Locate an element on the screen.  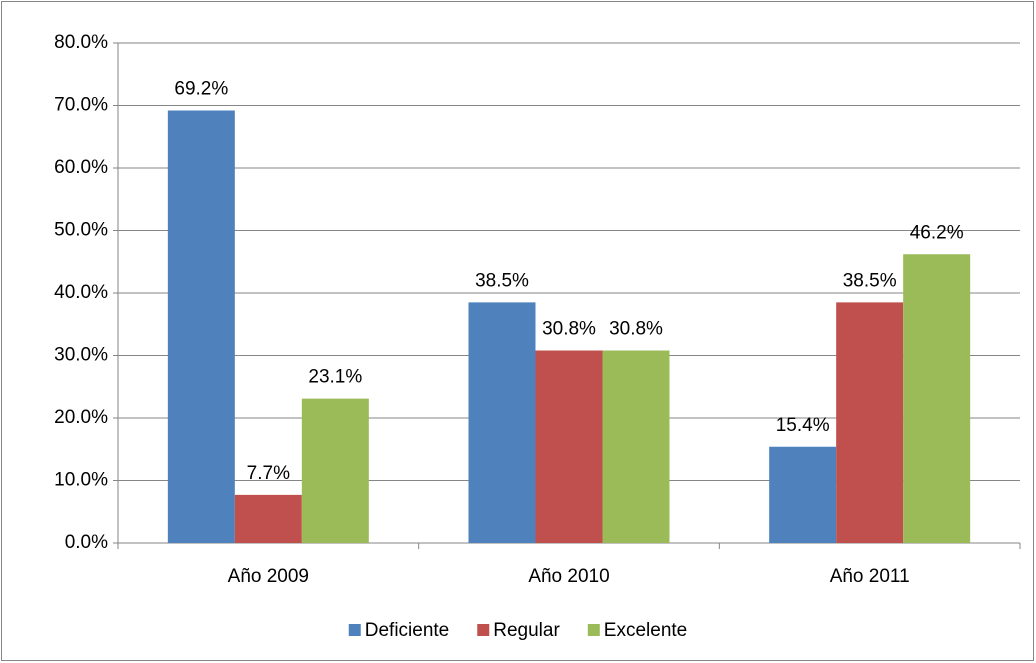
y-tick-label: 50.0% is located at coordinates (81, 230).